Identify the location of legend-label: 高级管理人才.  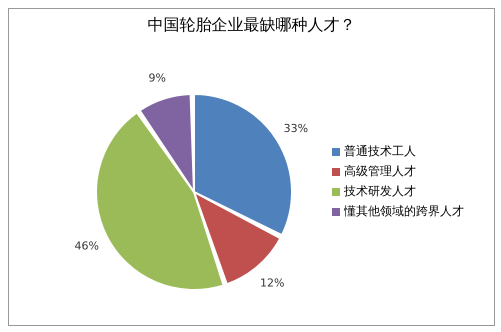
(380, 171).